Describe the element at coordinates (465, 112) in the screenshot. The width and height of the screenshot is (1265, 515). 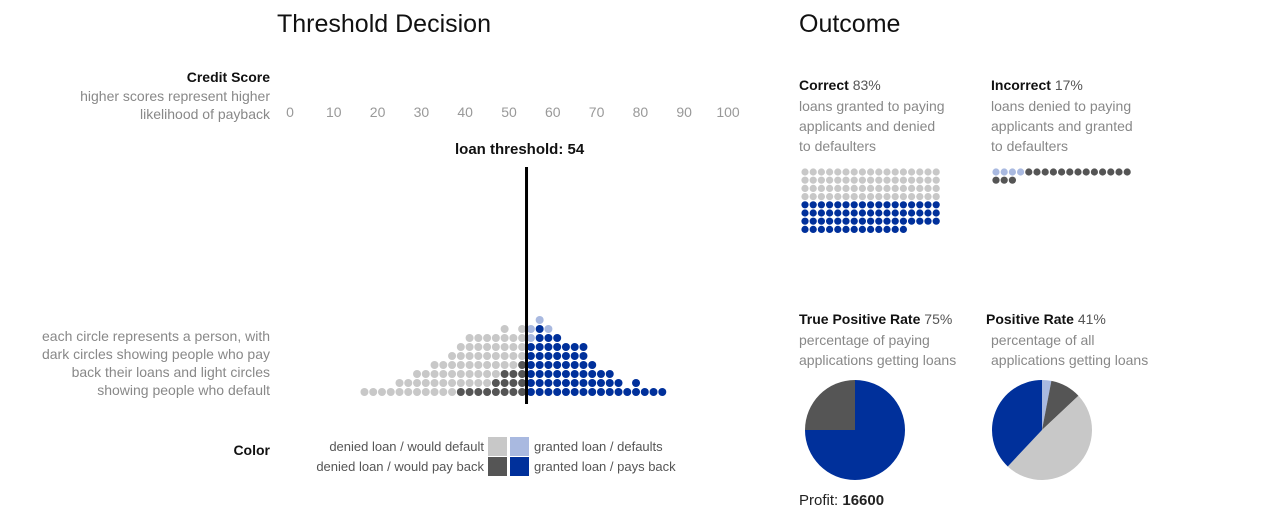
I see `axis-tick-label: 40` at that location.